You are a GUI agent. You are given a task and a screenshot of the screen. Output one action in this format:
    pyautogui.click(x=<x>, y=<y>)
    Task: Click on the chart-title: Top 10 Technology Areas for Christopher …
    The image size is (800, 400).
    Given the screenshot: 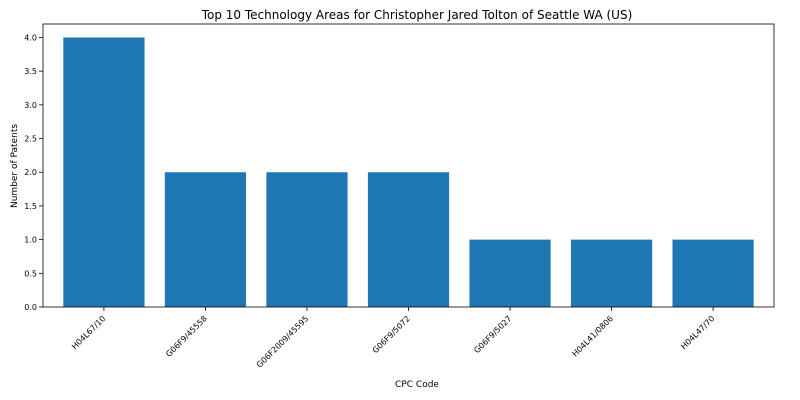 What is the action you would take?
    pyautogui.click(x=417, y=15)
    